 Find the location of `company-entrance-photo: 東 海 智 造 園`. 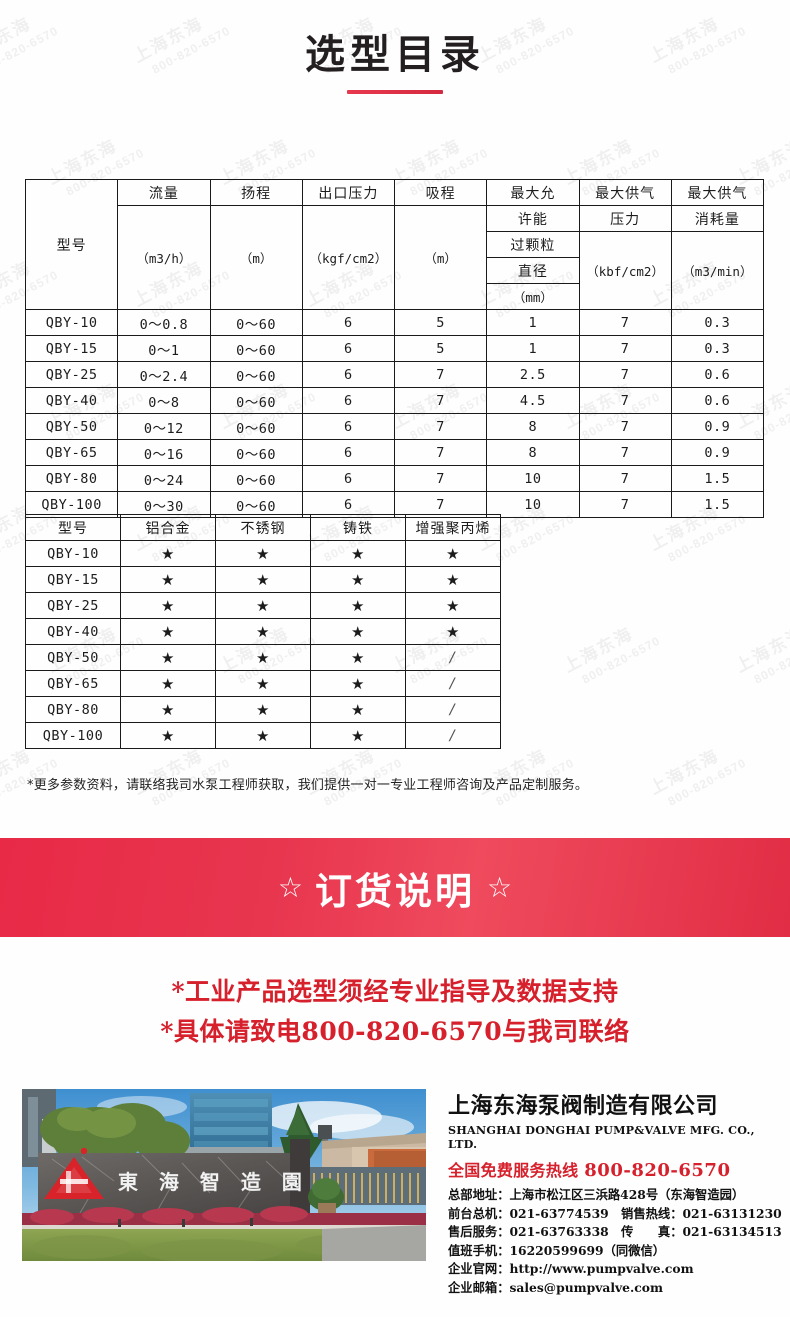

company-entrance-photo: 東 海 智 造 園 is located at coordinates (224, 1175).